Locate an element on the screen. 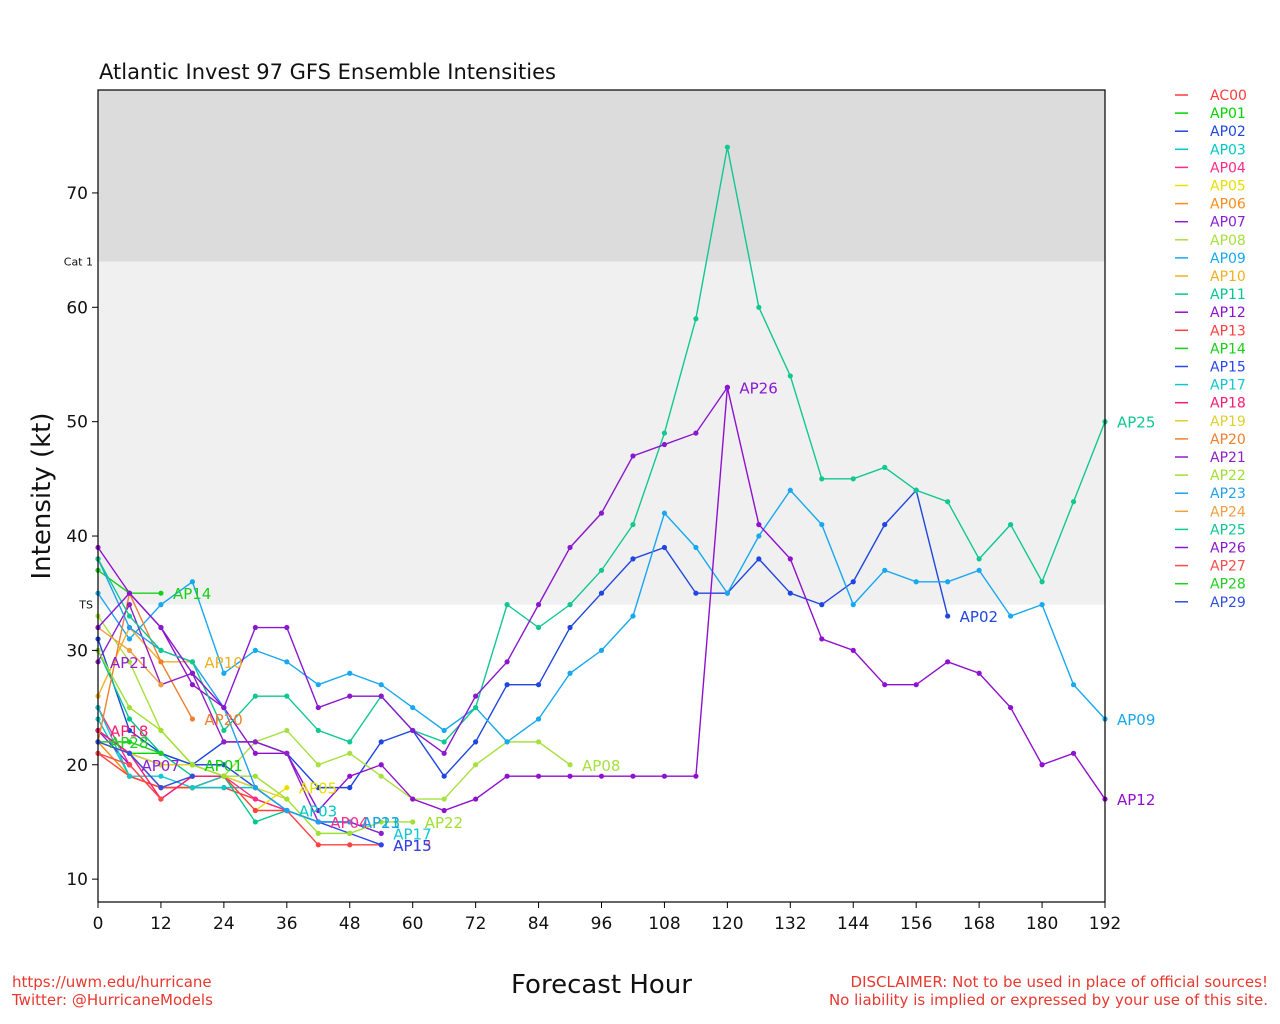 This screenshot has height=1024, width=1280. legend-item-ap02: AP02 is located at coordinates (1210, 132).